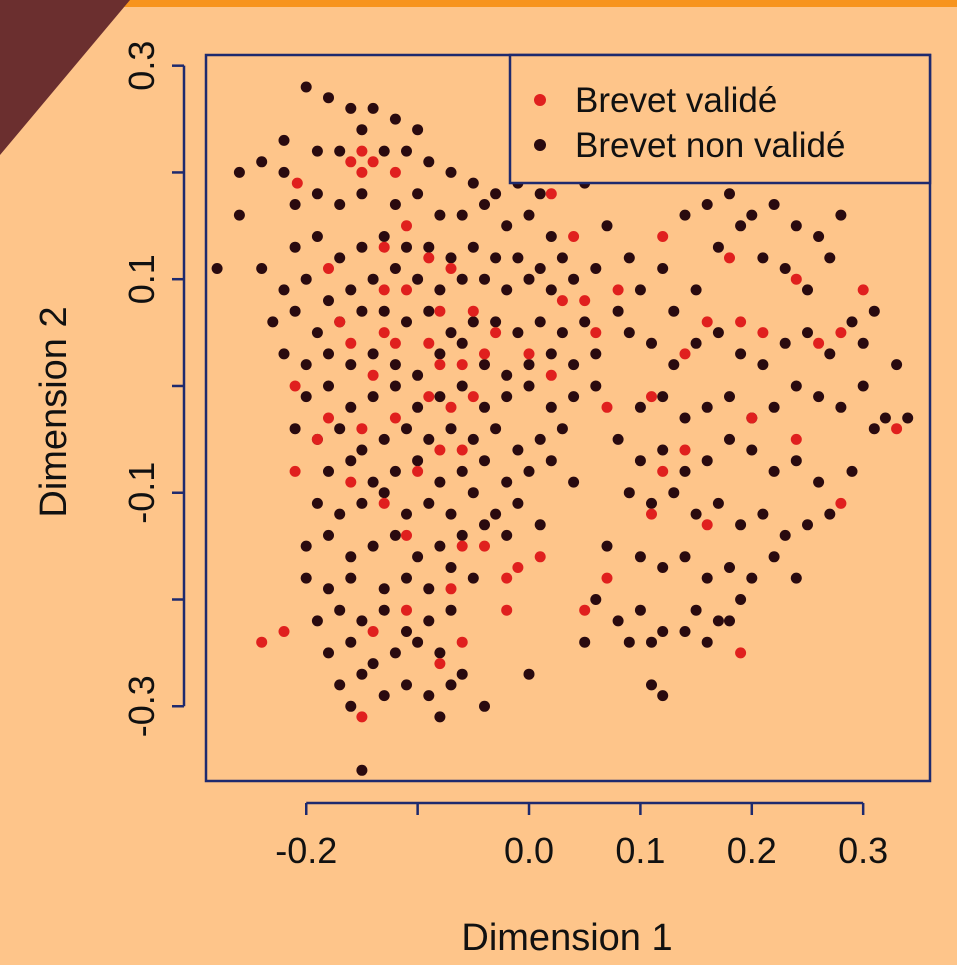 The height and width of the screenshot is (965, 957). I want to click on x-tick-label: 0.1, so click(640, 850).